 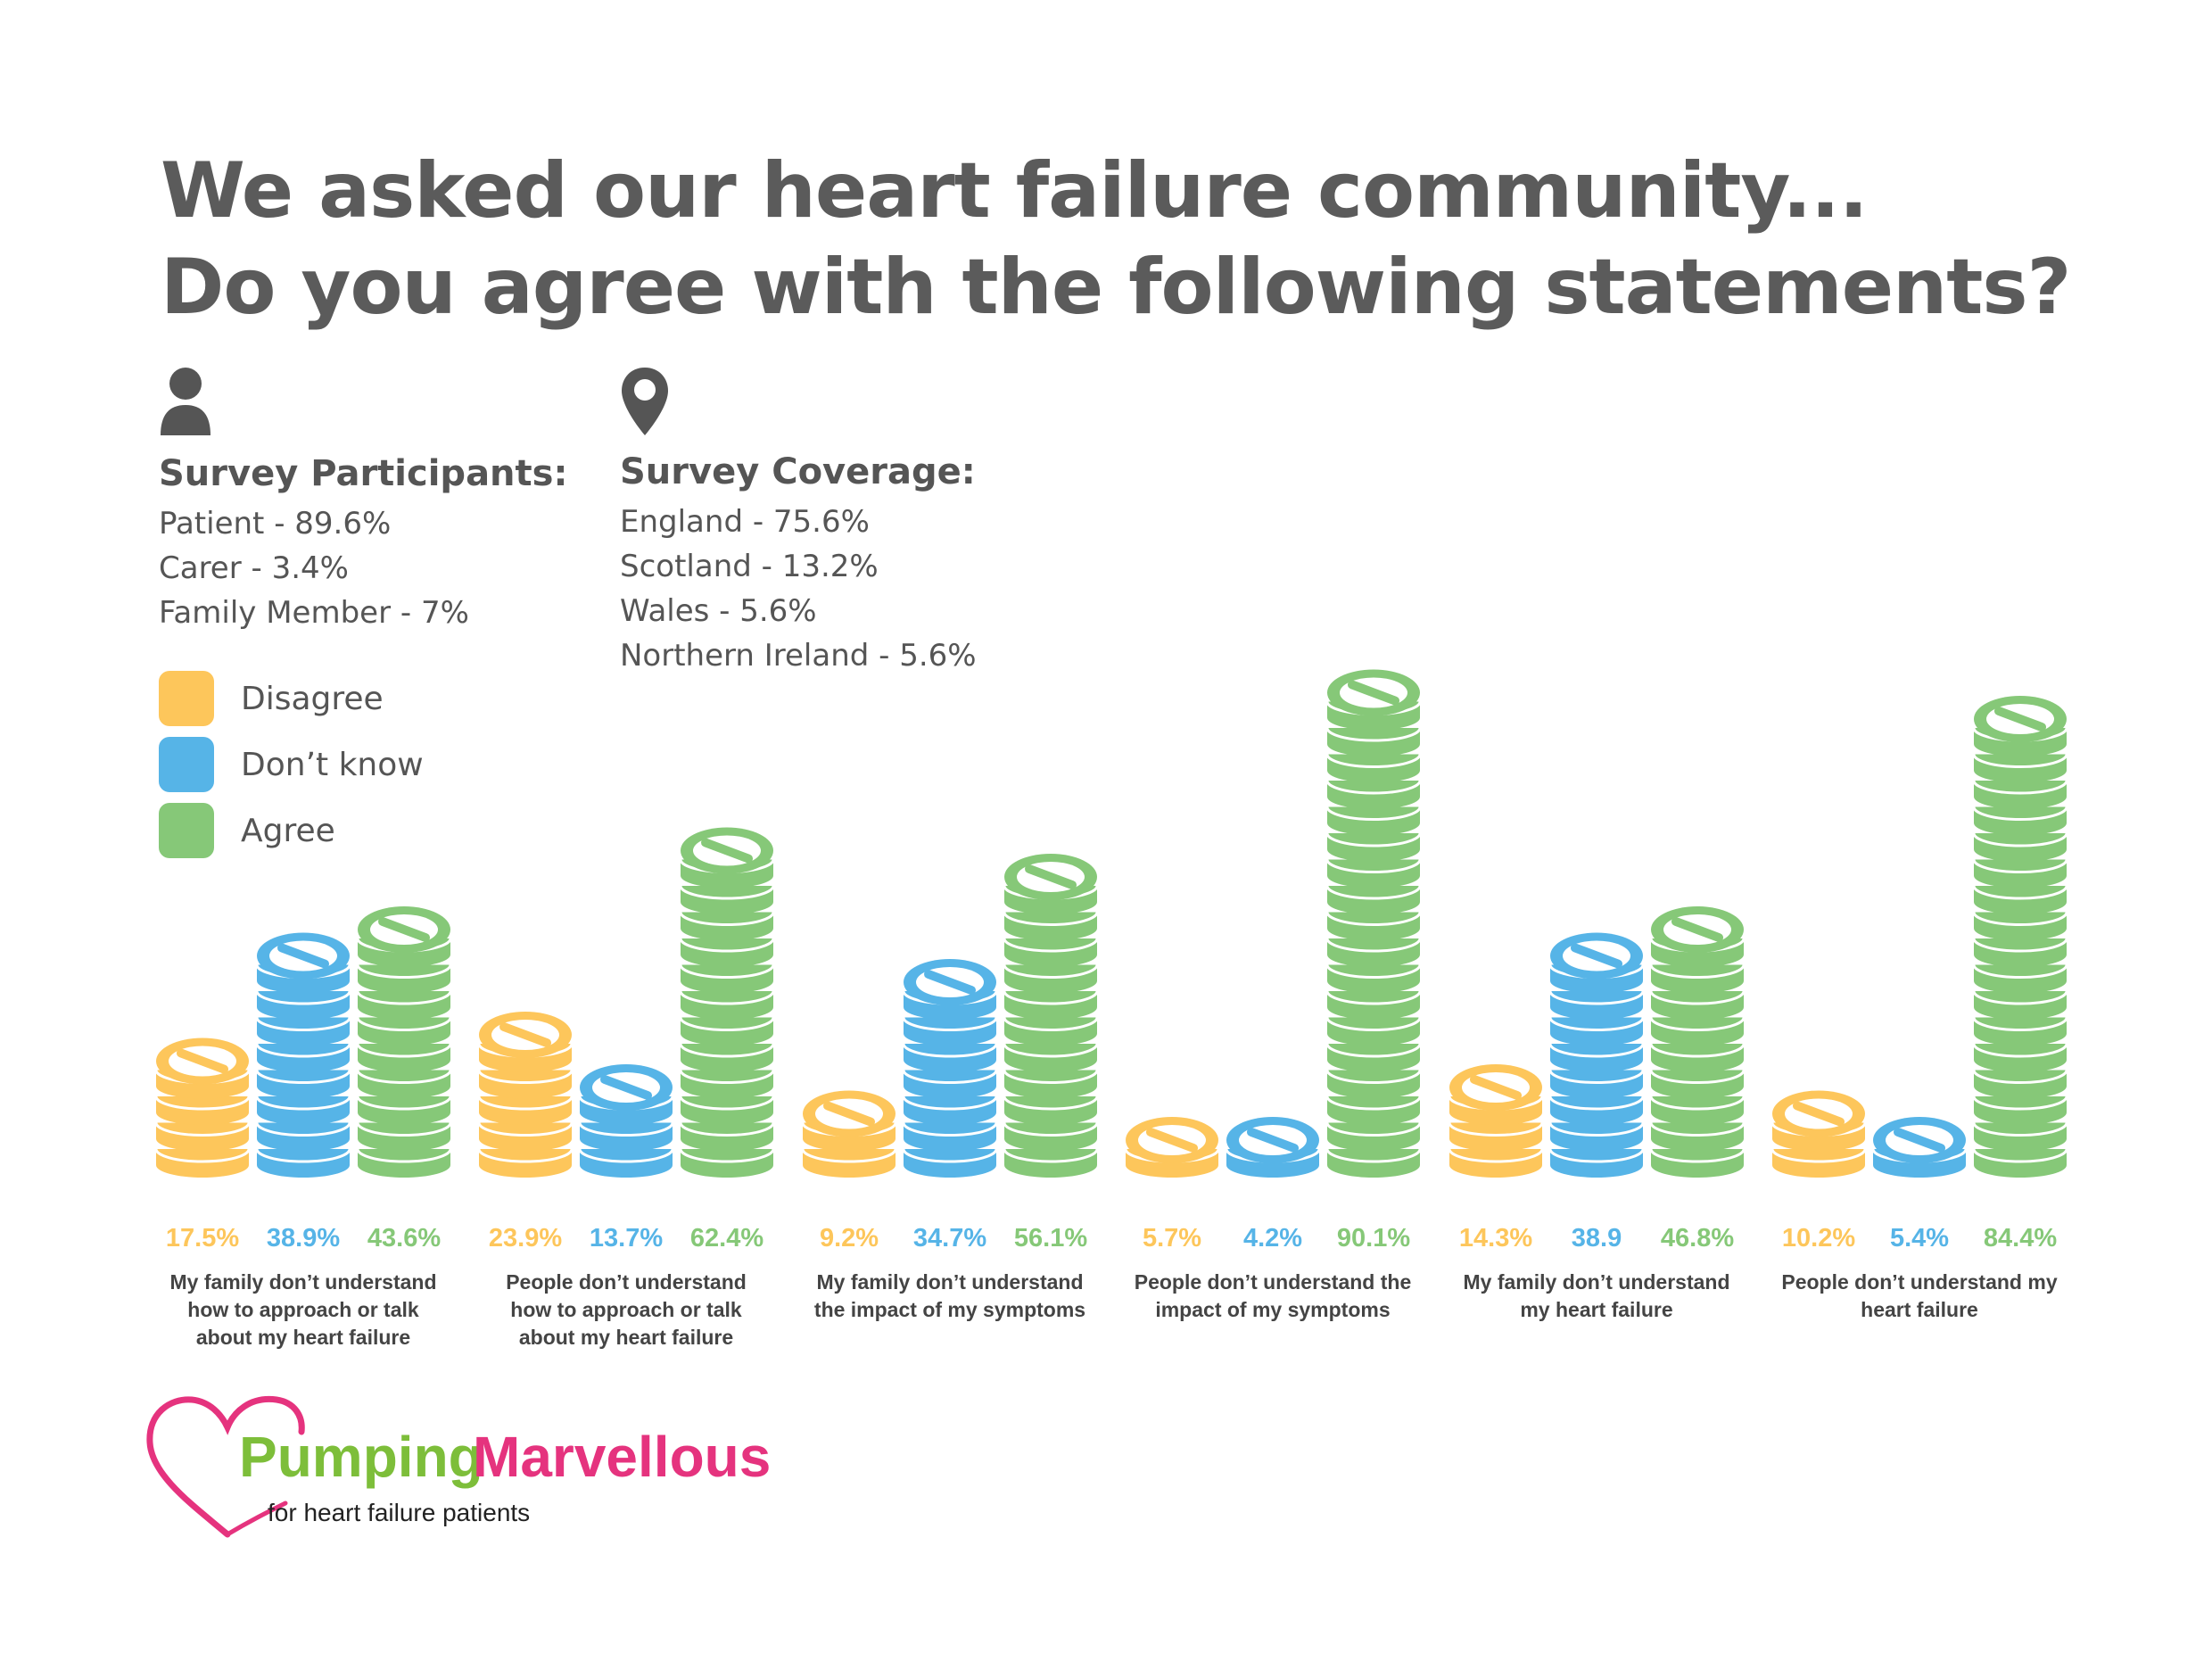 I want to click on data-label: 62.4%, so click(x=727, y=1238).